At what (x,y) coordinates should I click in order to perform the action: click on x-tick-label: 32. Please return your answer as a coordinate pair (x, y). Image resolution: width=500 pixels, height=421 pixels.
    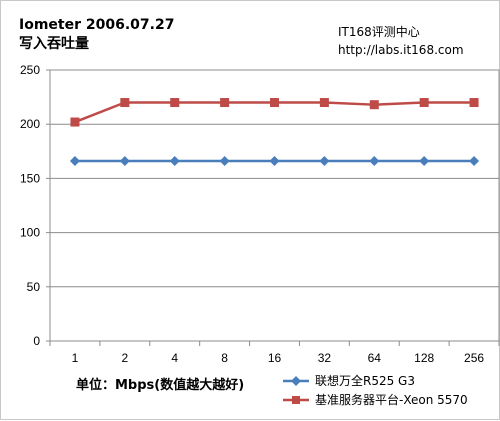
    Looking at the image, I should click on (325, 358).